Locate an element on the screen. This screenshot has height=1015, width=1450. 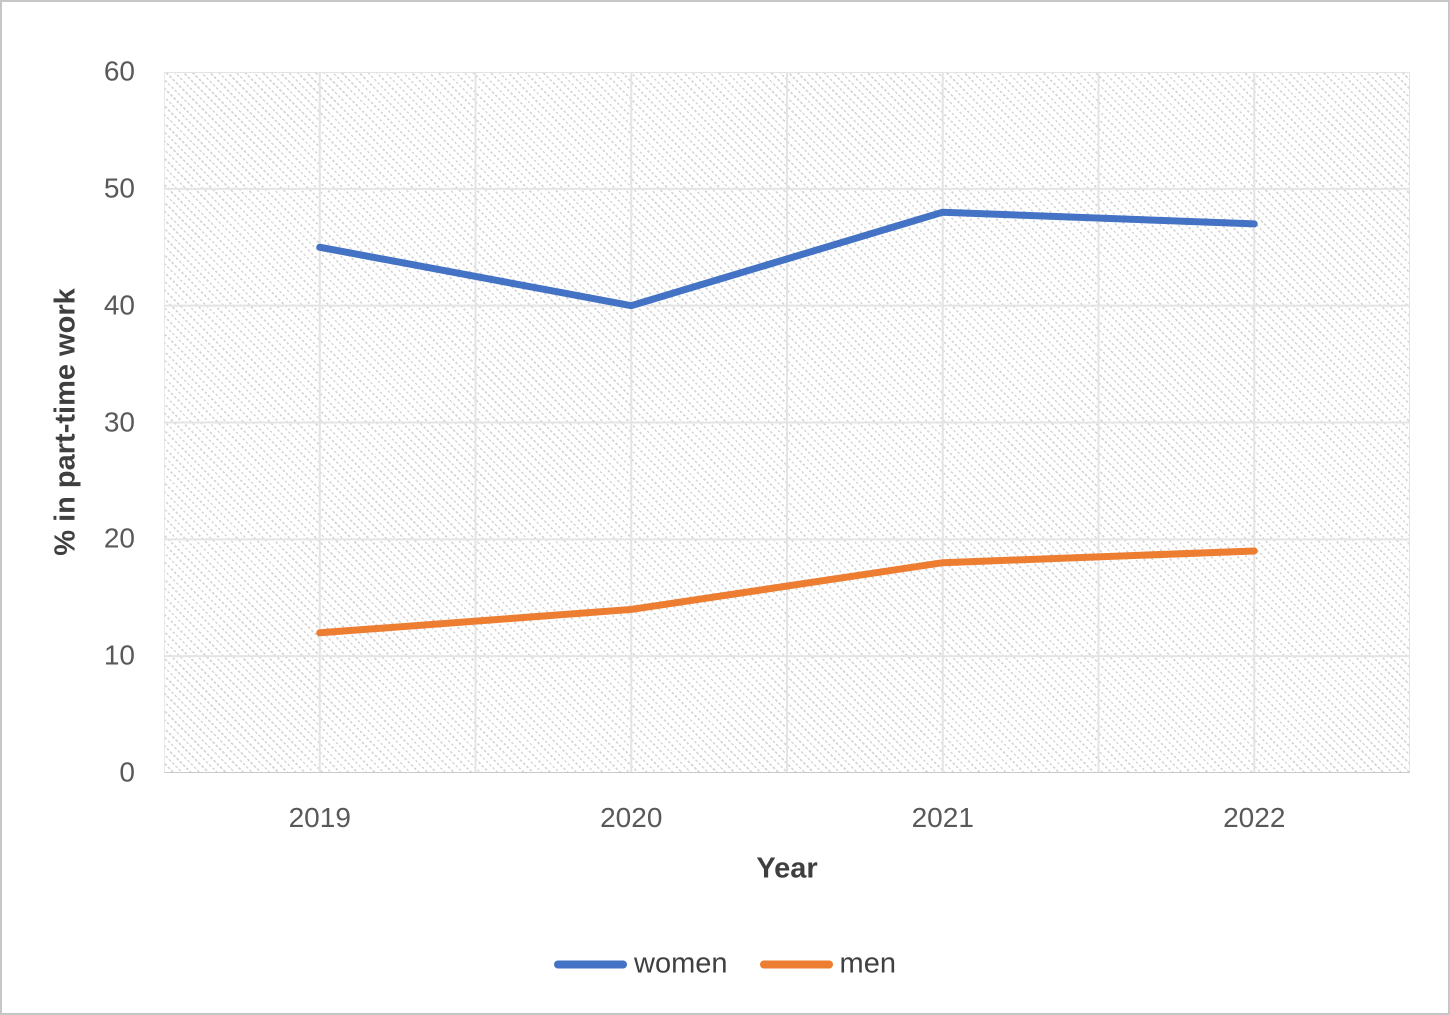
y-tick-label: 20 is located at coordinates (119, 538).